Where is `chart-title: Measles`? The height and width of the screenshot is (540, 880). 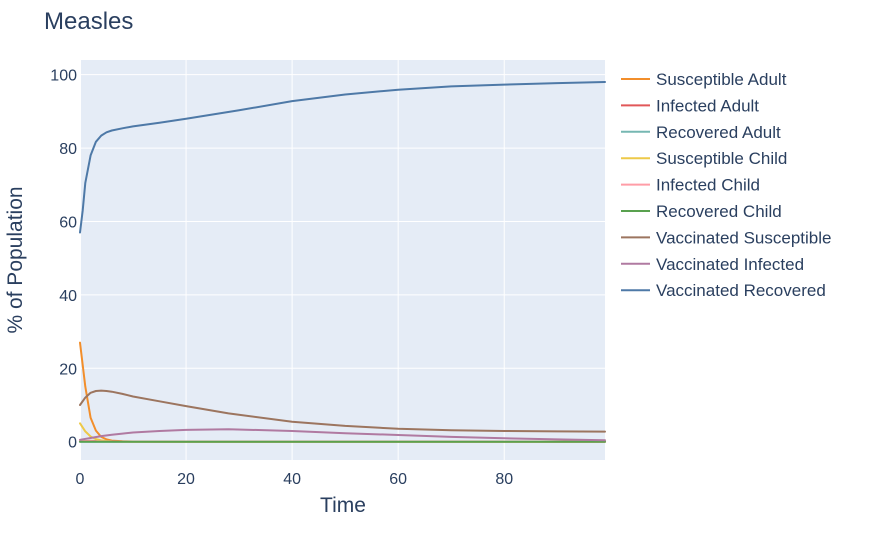 chart-title: Measles is located at coordinates (88, 21).